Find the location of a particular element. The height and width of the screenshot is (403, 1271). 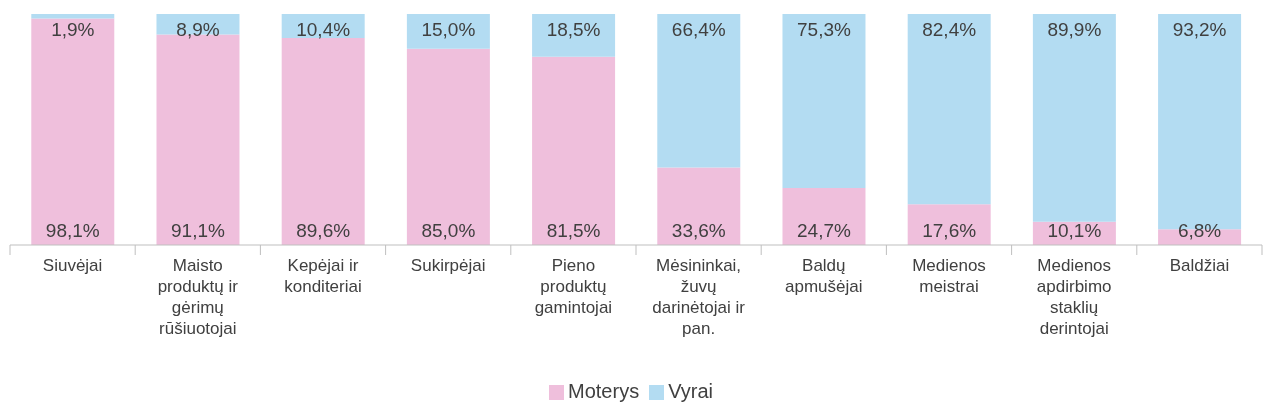

data-label: 89,6% is located at coordinates (323, 230).